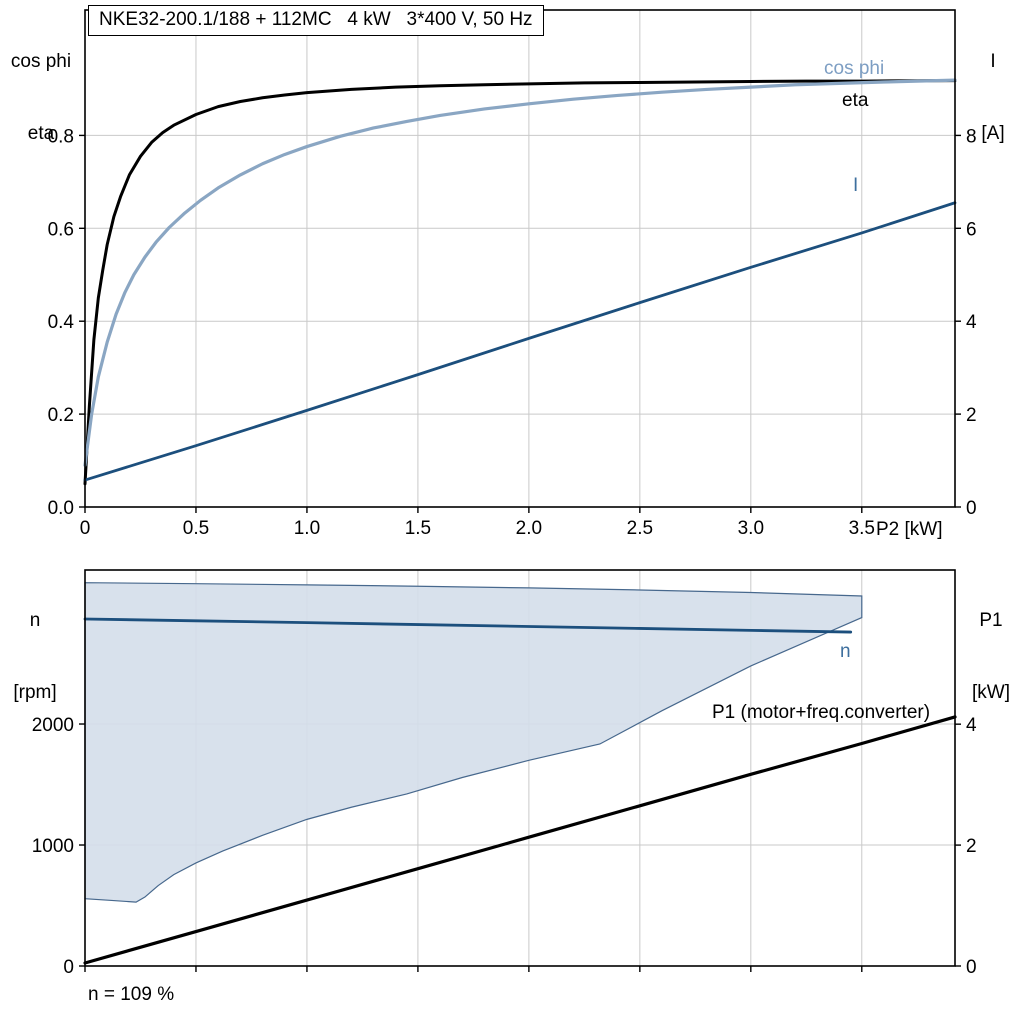  What do you see at coordinates (854, 68) in the screenshot?
I see `curve-label-cos-phi: cos phi` at bounding box center [854, 68].